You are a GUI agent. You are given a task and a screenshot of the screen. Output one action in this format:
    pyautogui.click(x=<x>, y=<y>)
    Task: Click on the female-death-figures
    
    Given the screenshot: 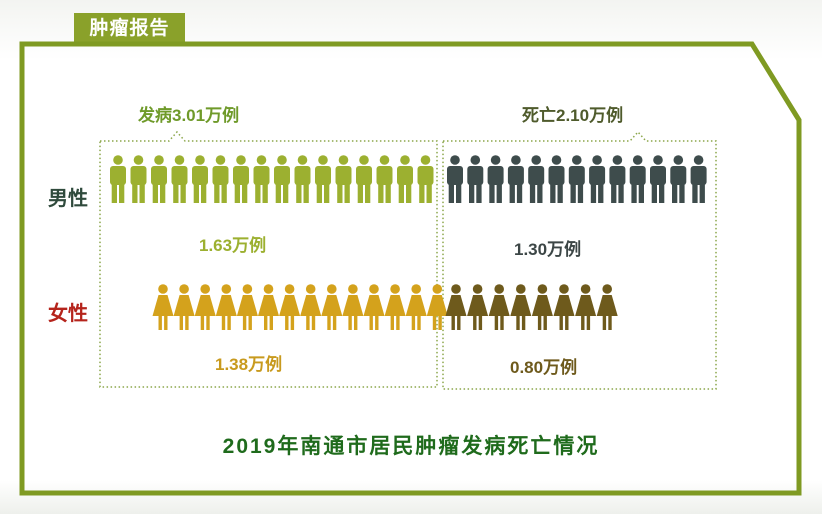 What is the action you would take?
    pyautogui.click(x=531, y=307)
    